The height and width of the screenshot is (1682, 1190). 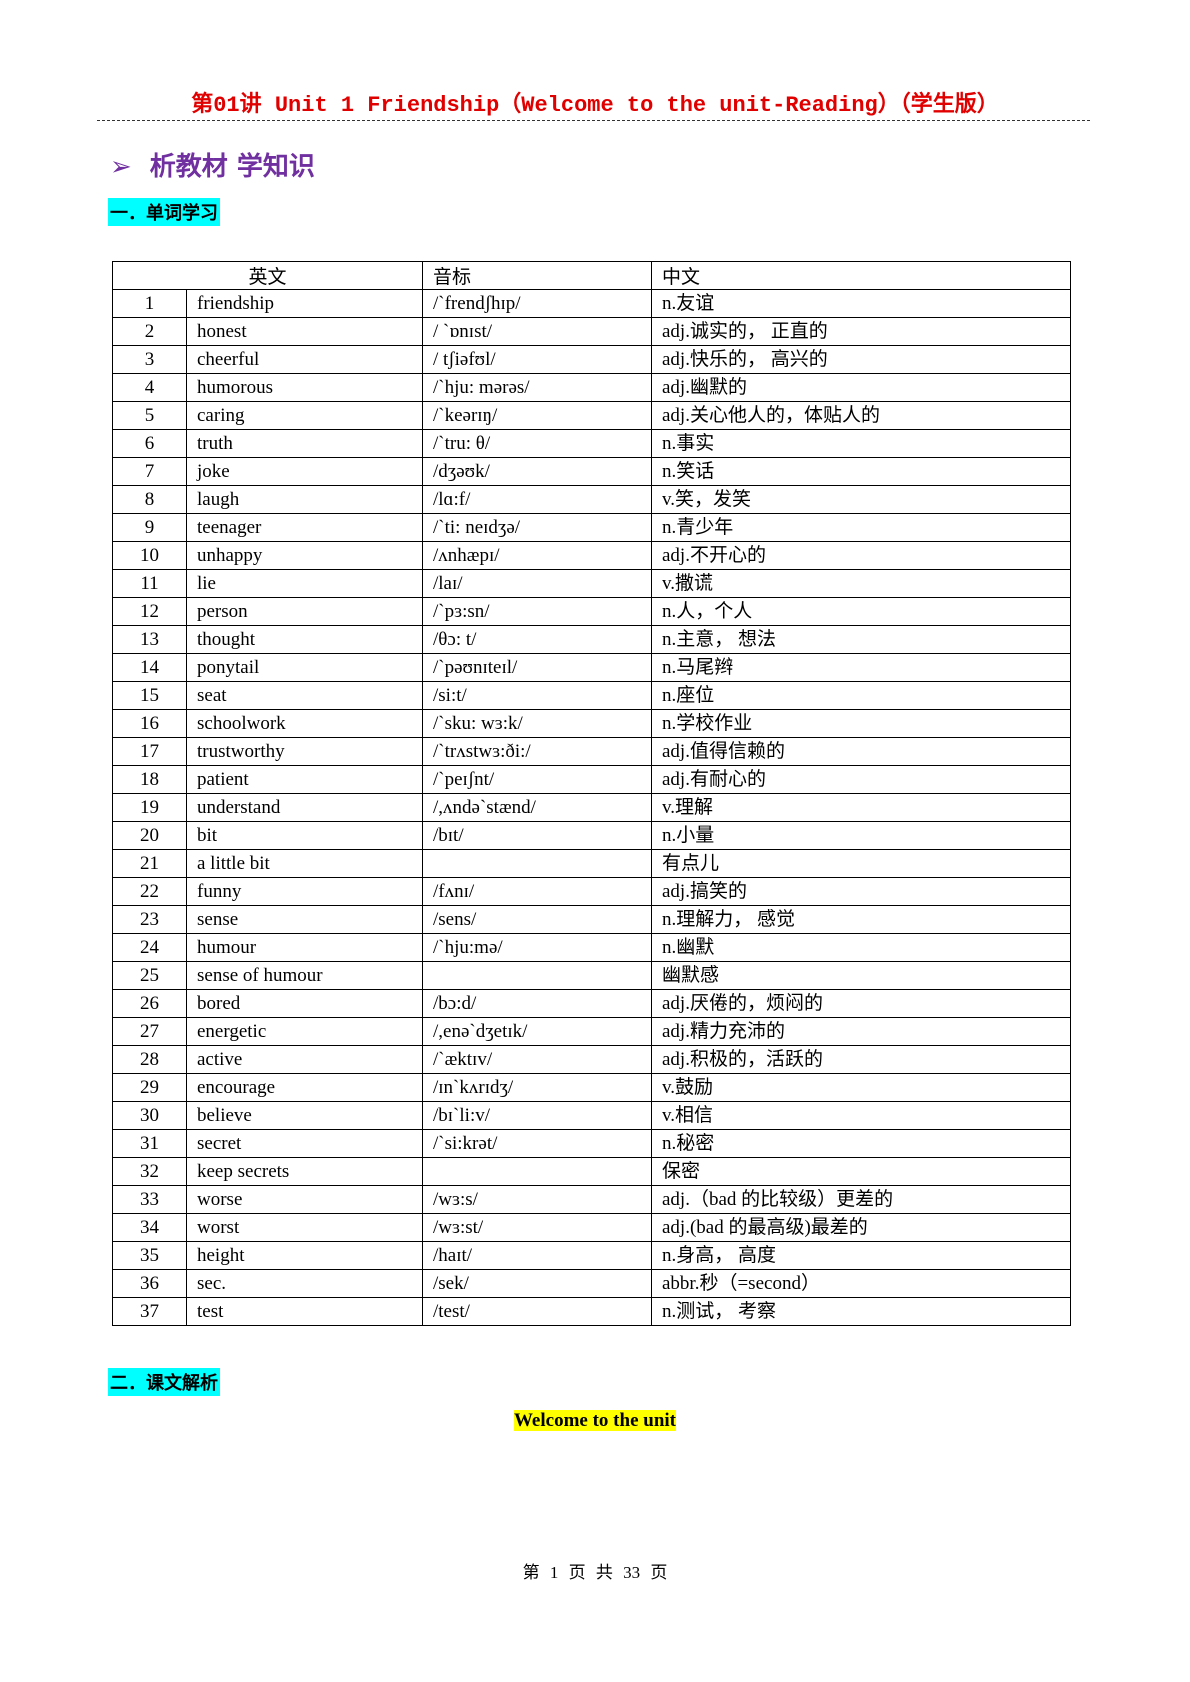 I want to click on chinese-meaning: n.学校作业, so click(x=861, y=723).